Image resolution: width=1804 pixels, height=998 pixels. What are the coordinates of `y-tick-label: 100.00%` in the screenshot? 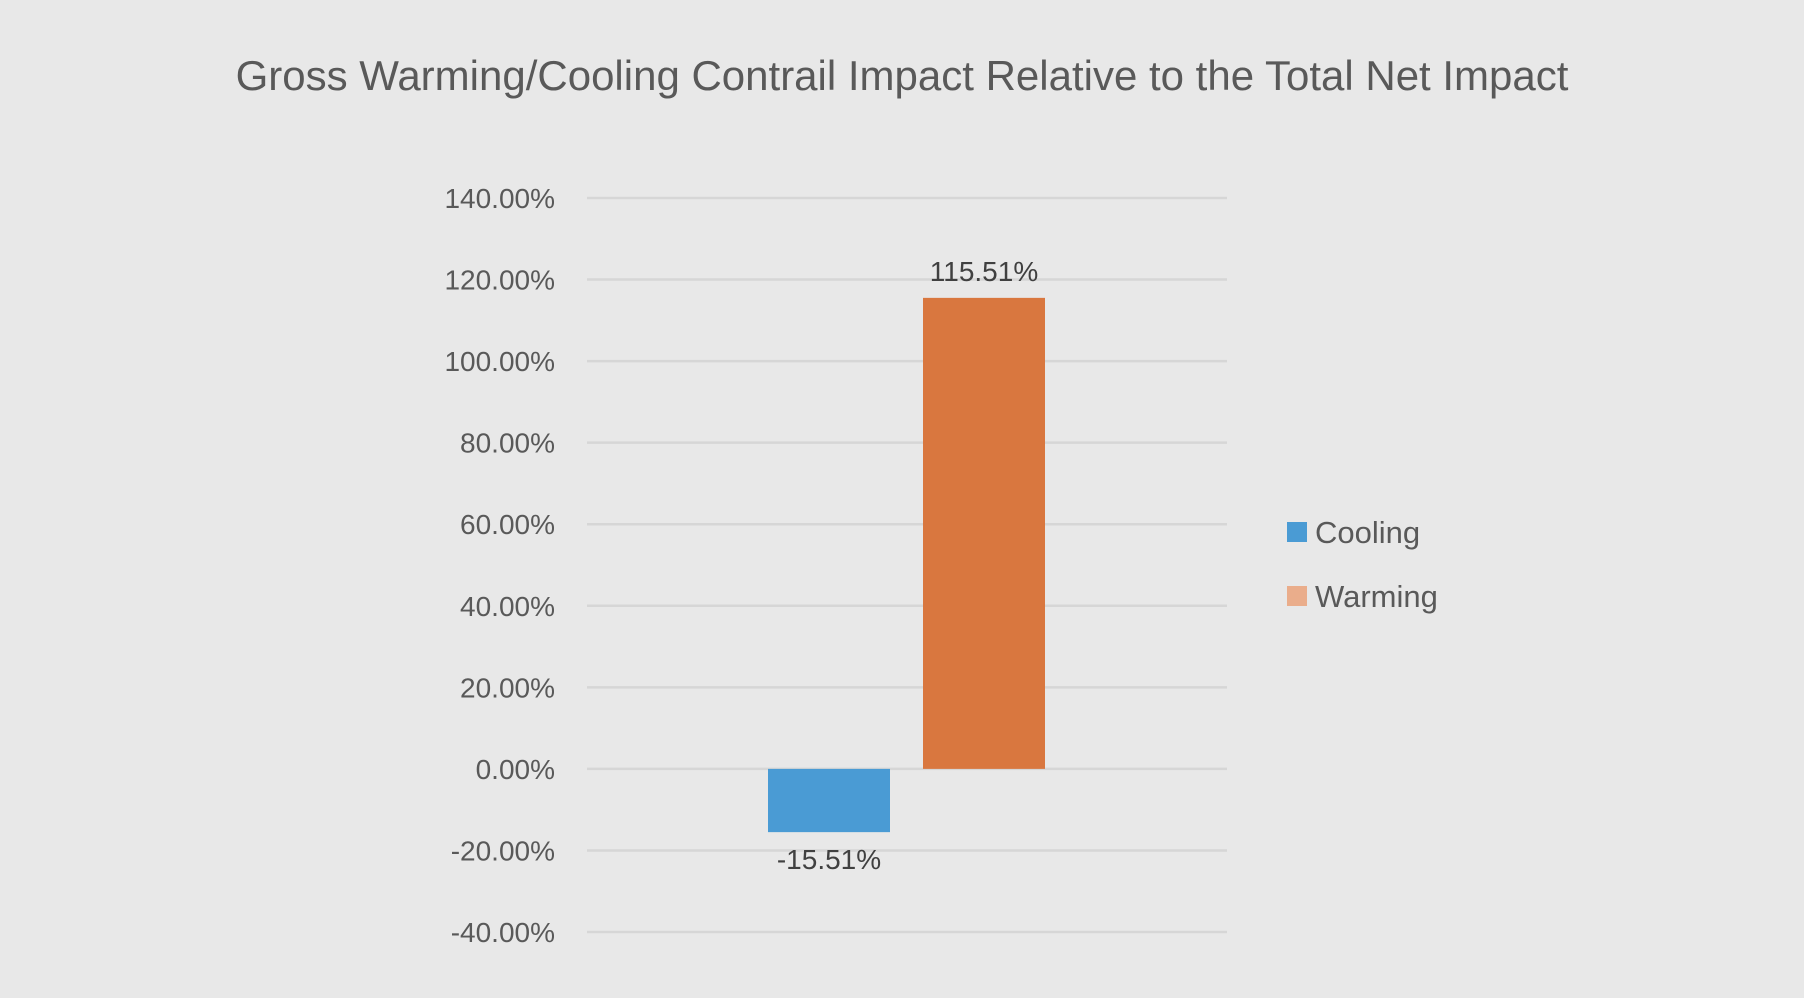 It's located at (499, 361).